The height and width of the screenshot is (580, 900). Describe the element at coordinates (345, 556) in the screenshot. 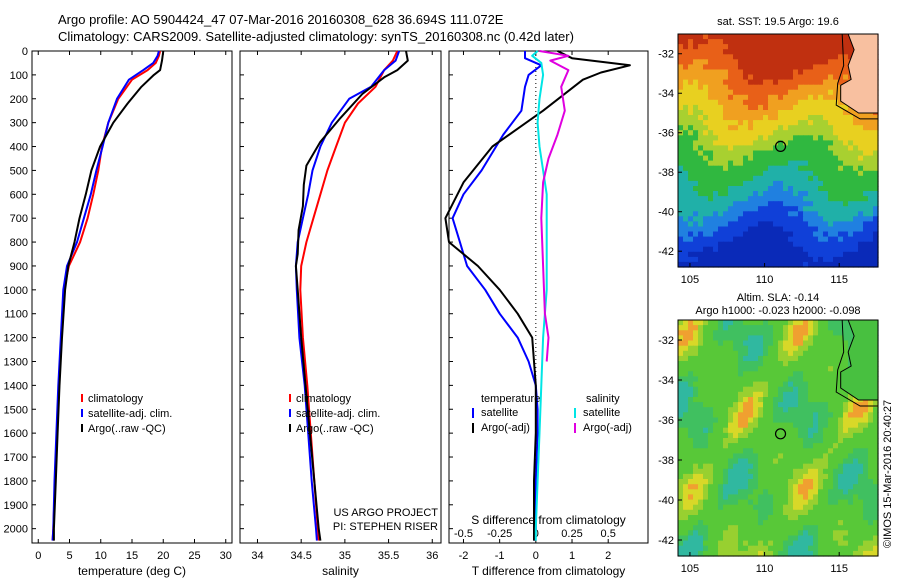

I see `salinity-xtick-label: 35` at that location.